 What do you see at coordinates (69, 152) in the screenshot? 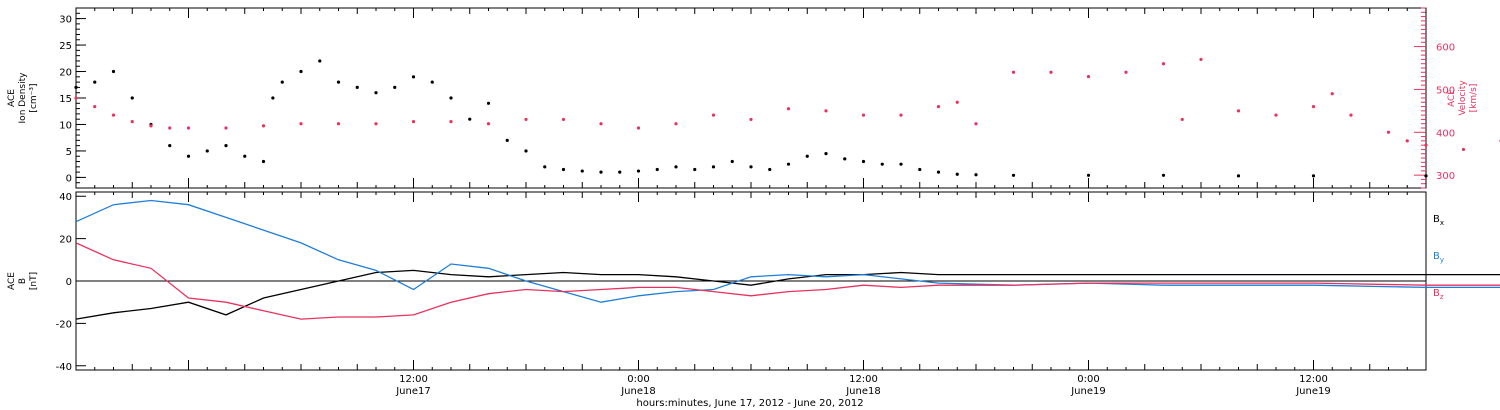
I see `density-axis-tick-label: 5` at bounding box center [69, 152].